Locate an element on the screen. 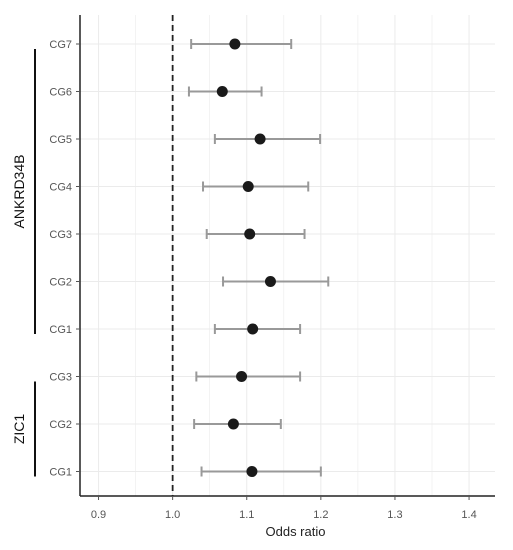  x-axis-title: Odds ratio is located at coordinates (296, 531).